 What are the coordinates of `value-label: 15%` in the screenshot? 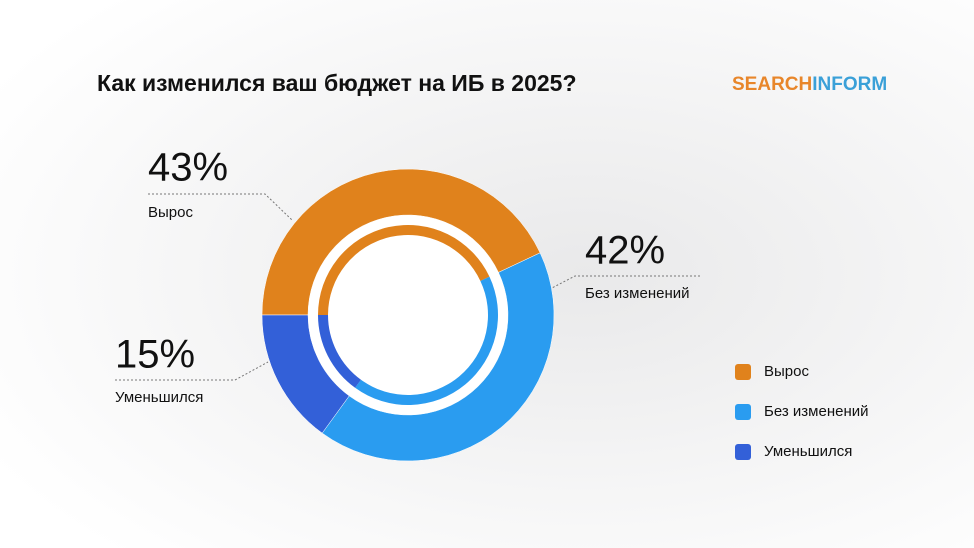 It's located at (155, 355).